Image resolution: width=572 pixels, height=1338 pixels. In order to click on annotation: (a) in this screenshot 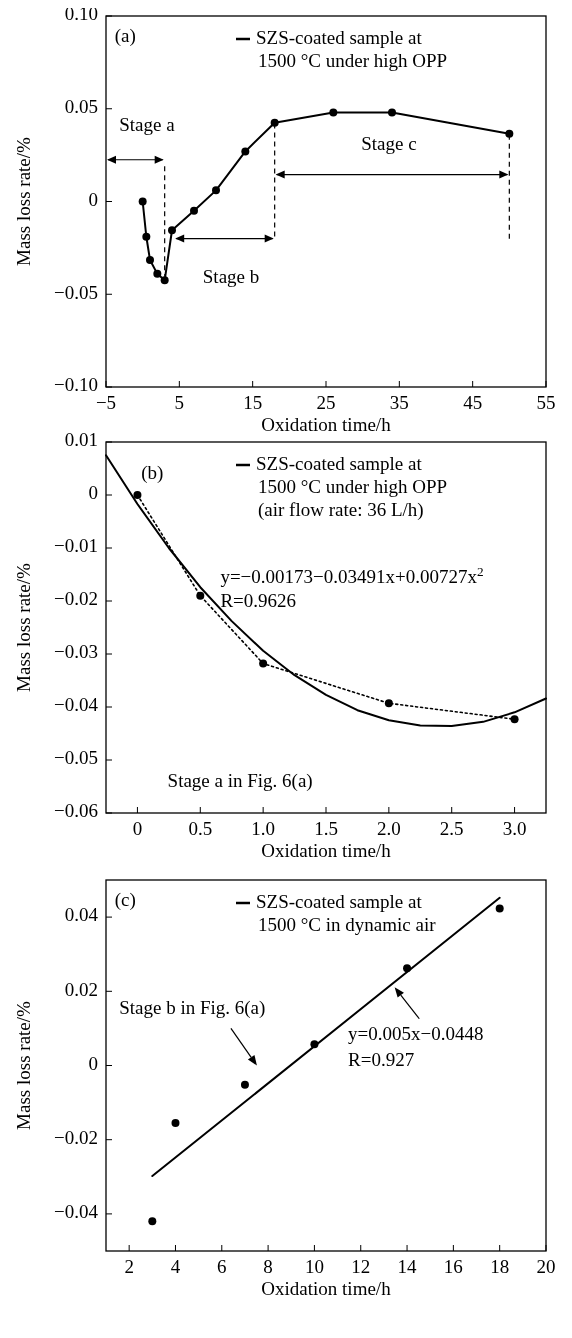, I will do `click(125, 35)`.